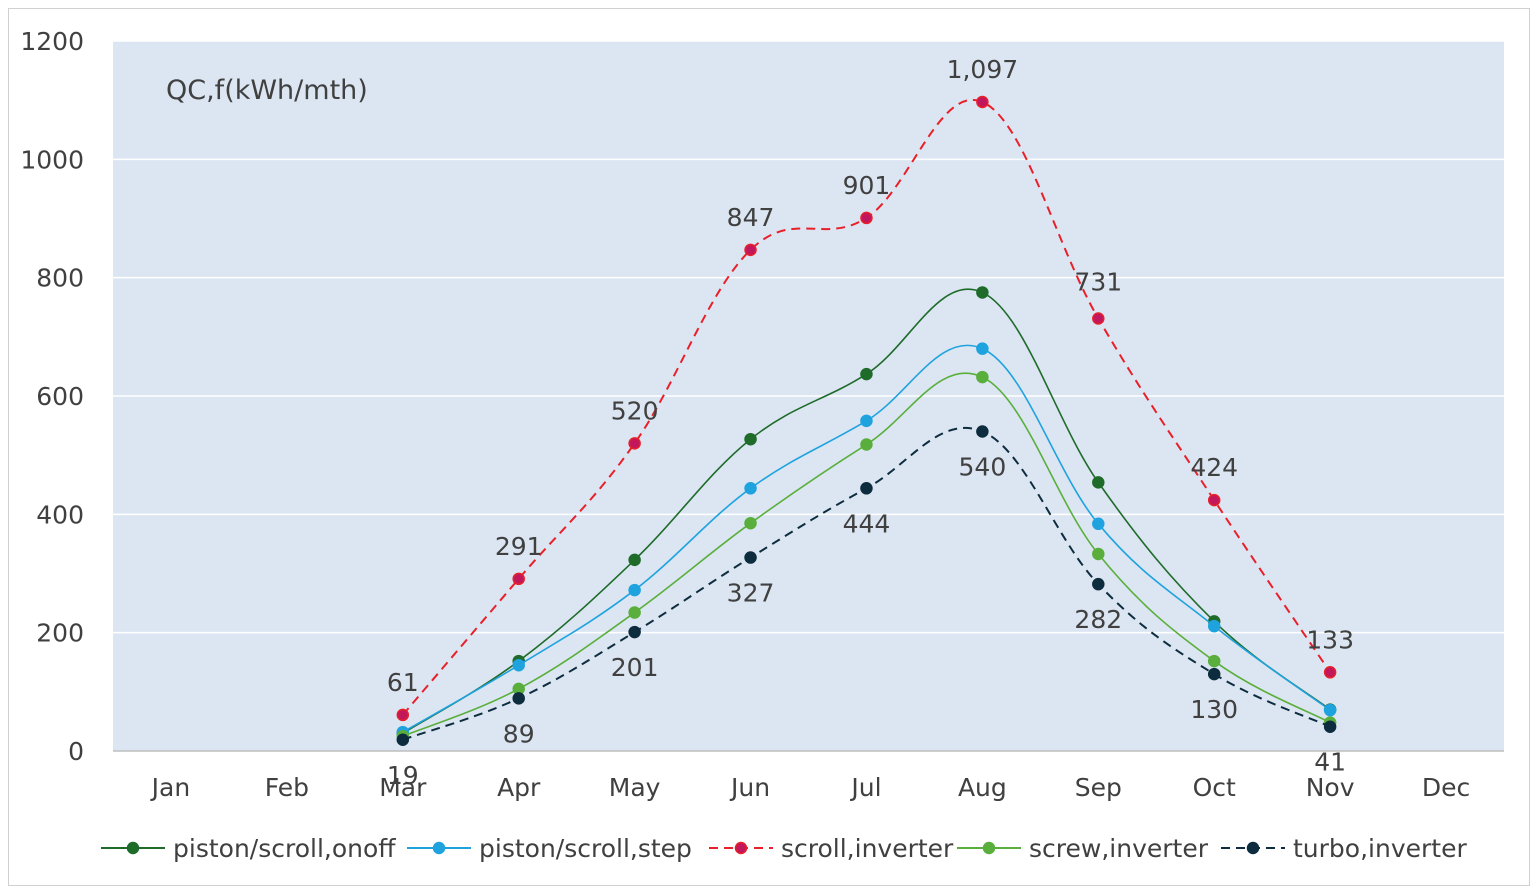  Describe the element at coordinates (549, 848) in the screenshot. I see `legend-entry: piston/scroll,step` at that location.